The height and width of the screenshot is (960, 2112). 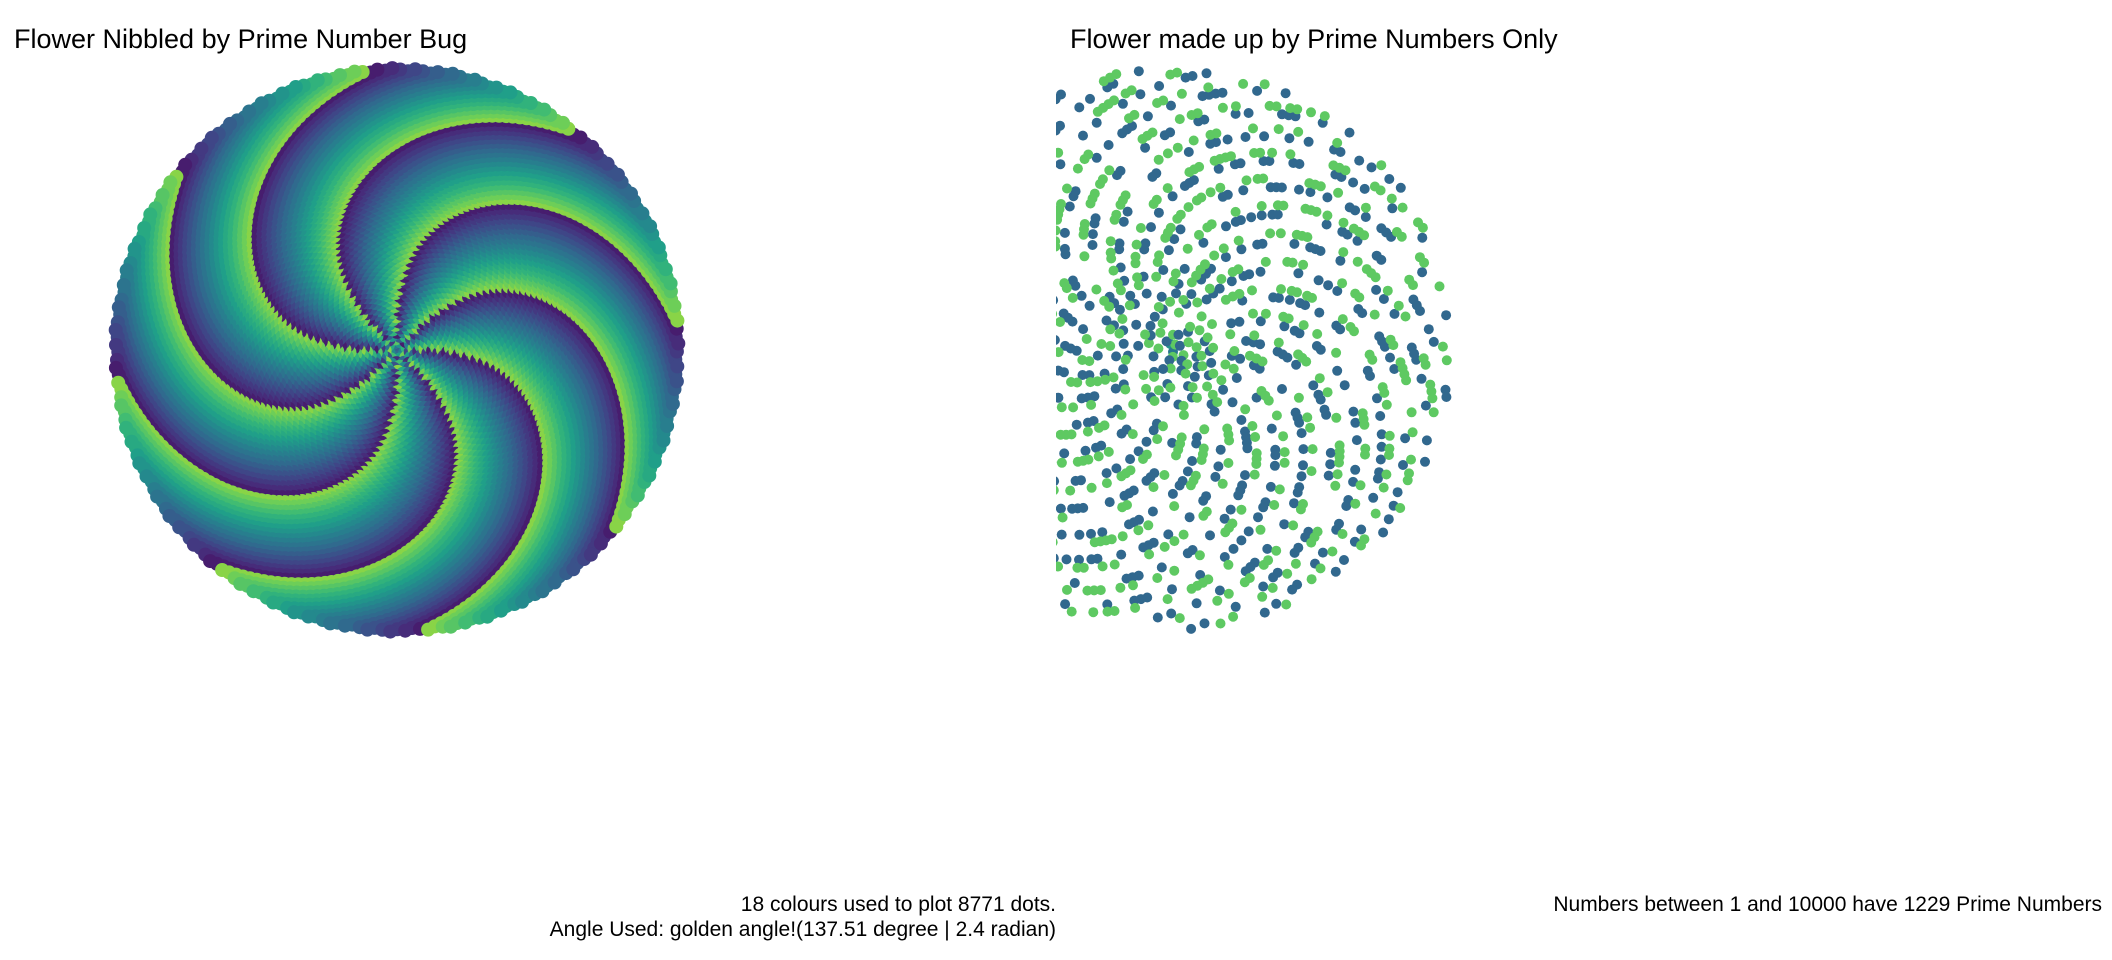 What do you see at coordinates (241, 39) in the screenshot?
I see `chart-title-left: Flower Nibbled by Prime Number Bug` at bounding box center [241, 39].